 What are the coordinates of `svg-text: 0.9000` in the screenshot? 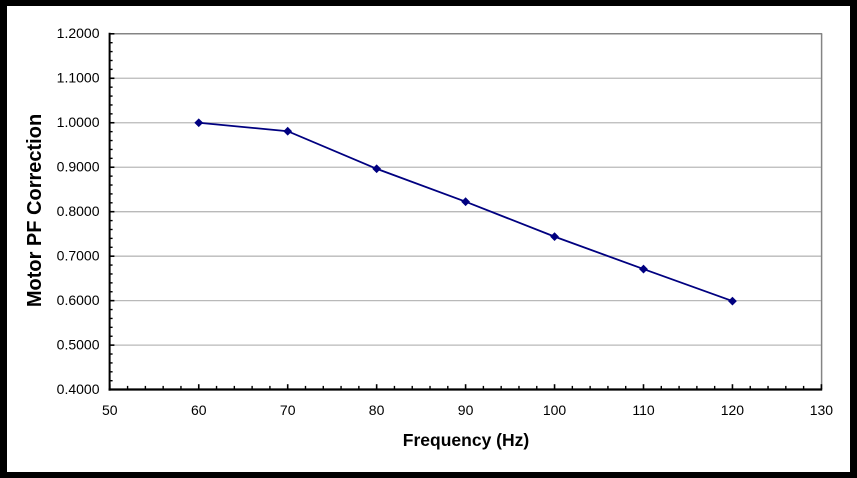 It's located at (78, 167).